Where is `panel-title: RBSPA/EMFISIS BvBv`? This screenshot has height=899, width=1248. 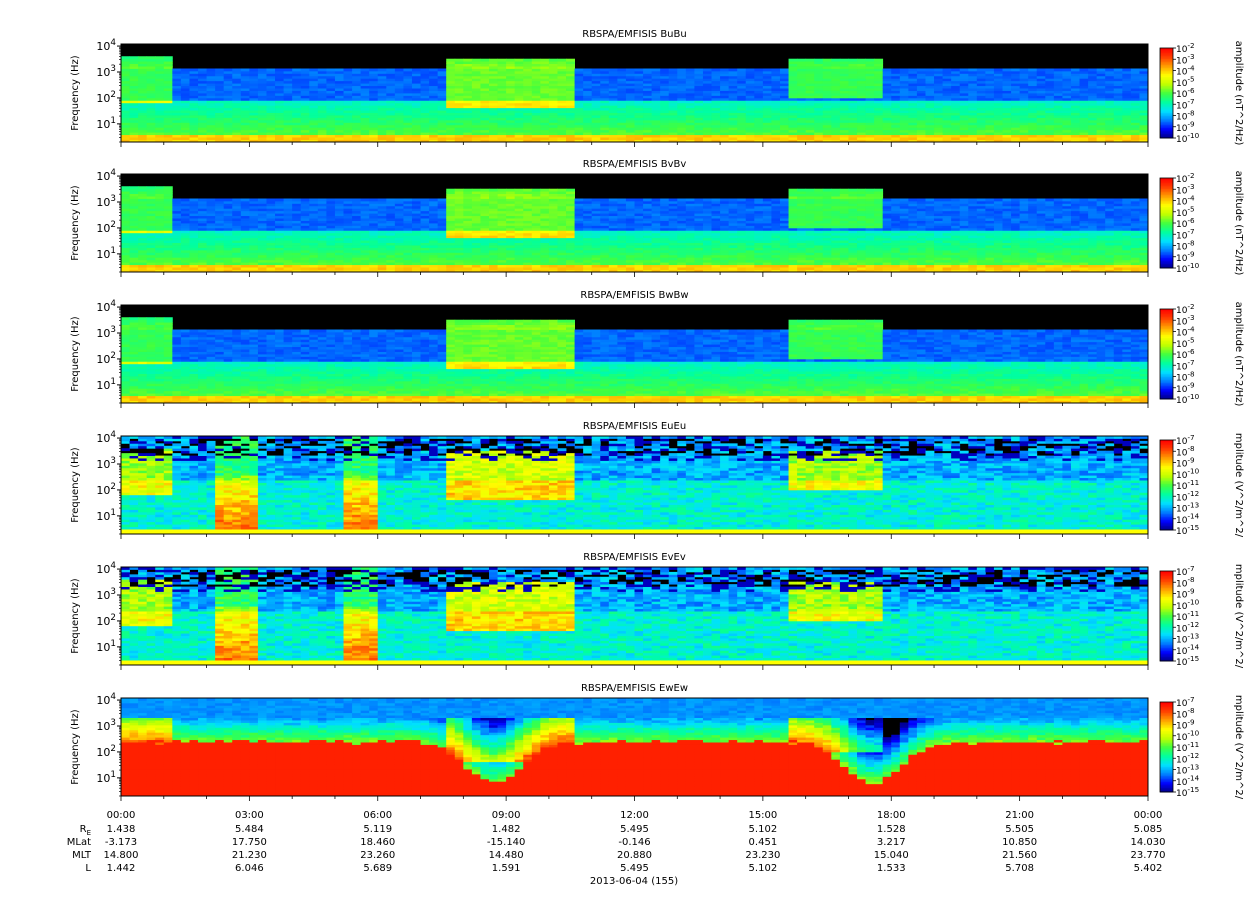
panel-title: RBSPA/EMFISIS BvBv is located at coordinates (635, 164).